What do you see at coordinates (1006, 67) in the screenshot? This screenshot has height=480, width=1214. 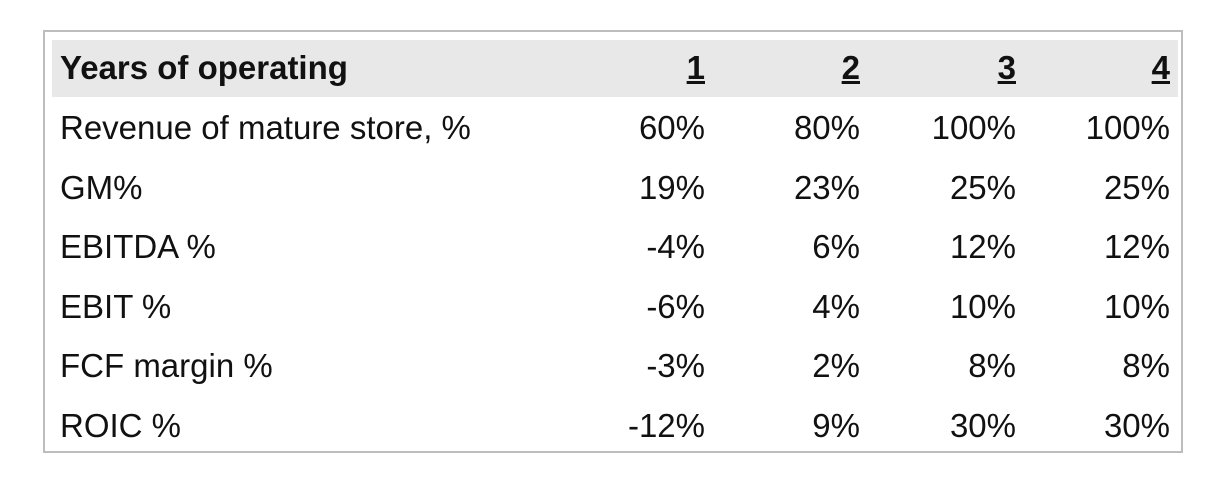 I see `cell-value: 3` at bounding box center [1006, 67].